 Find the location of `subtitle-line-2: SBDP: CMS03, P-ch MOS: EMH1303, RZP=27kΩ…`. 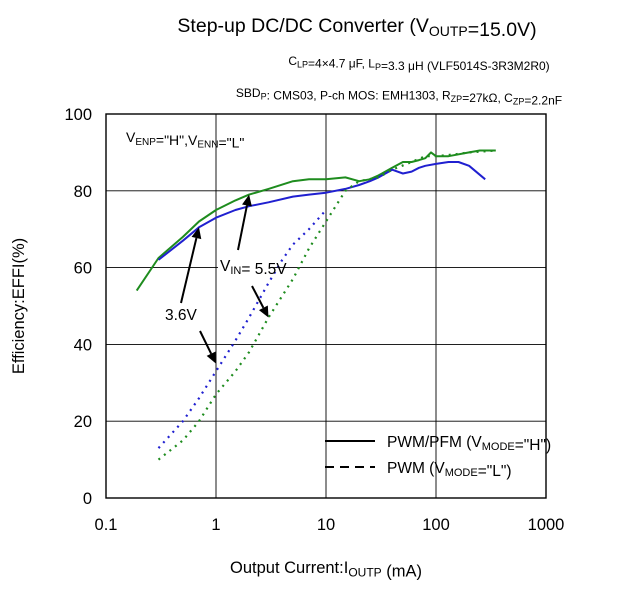

subtitle-line-2: SBDP: CMS03, P-ch MOS: EMH1303, RZP=27kΩ… is located at coordinates (399, 97).